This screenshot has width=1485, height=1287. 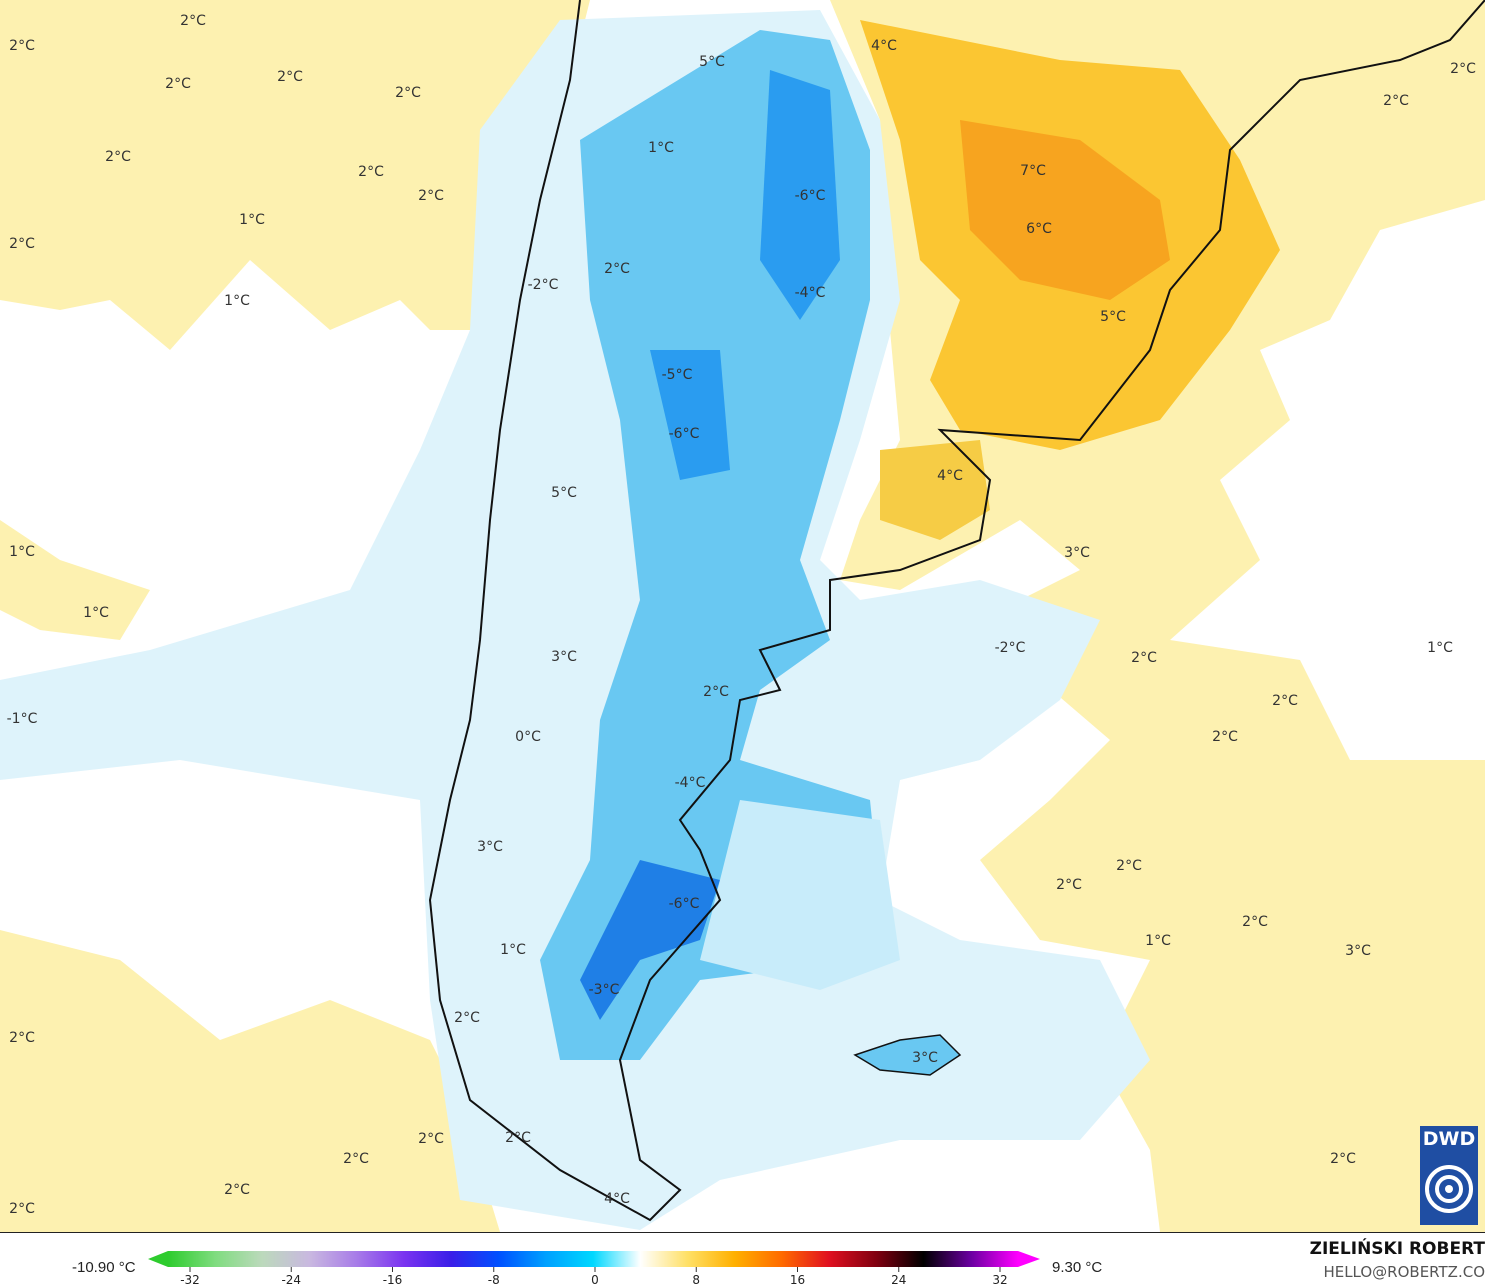 What do you see at coordinates (158, 1259) in the screenshot?
I see `colorbar-min-arrow` at bounding box center [158, 1259].